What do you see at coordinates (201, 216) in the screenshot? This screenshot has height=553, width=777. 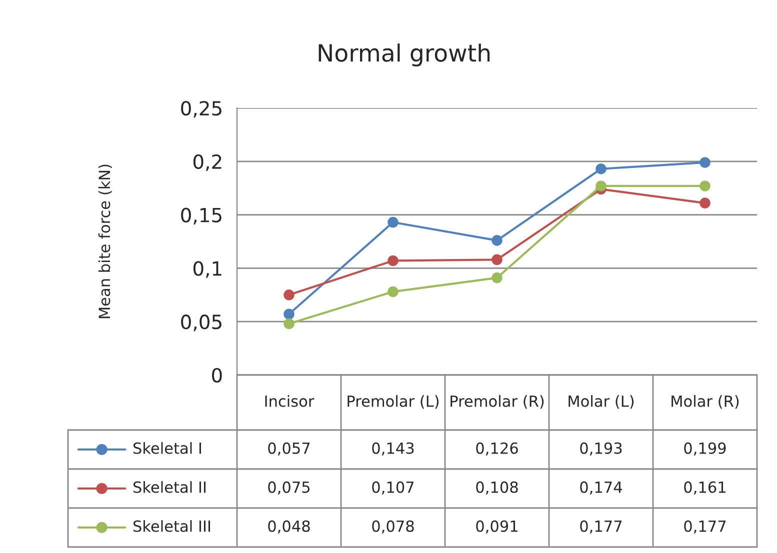 I see `y-tick-label: 0,15` at bounding box center [201, 216].